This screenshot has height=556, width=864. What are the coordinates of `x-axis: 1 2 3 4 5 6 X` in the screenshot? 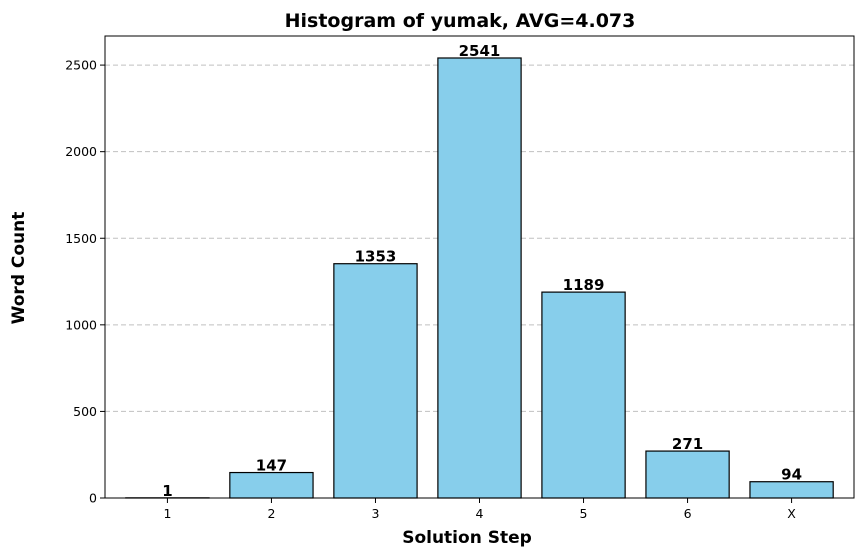 It's located at (479, 509).